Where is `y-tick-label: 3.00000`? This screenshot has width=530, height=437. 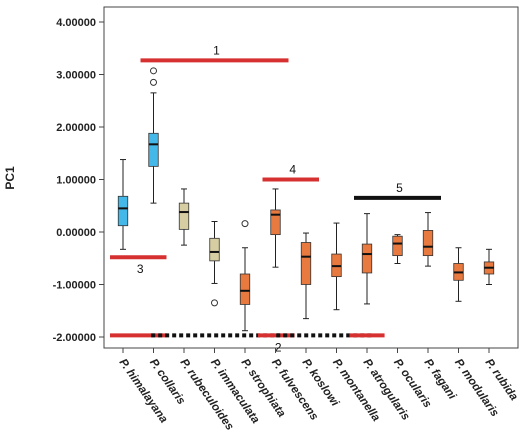 y-tick-label: 3.00000 is located at coordinates (76, 76).